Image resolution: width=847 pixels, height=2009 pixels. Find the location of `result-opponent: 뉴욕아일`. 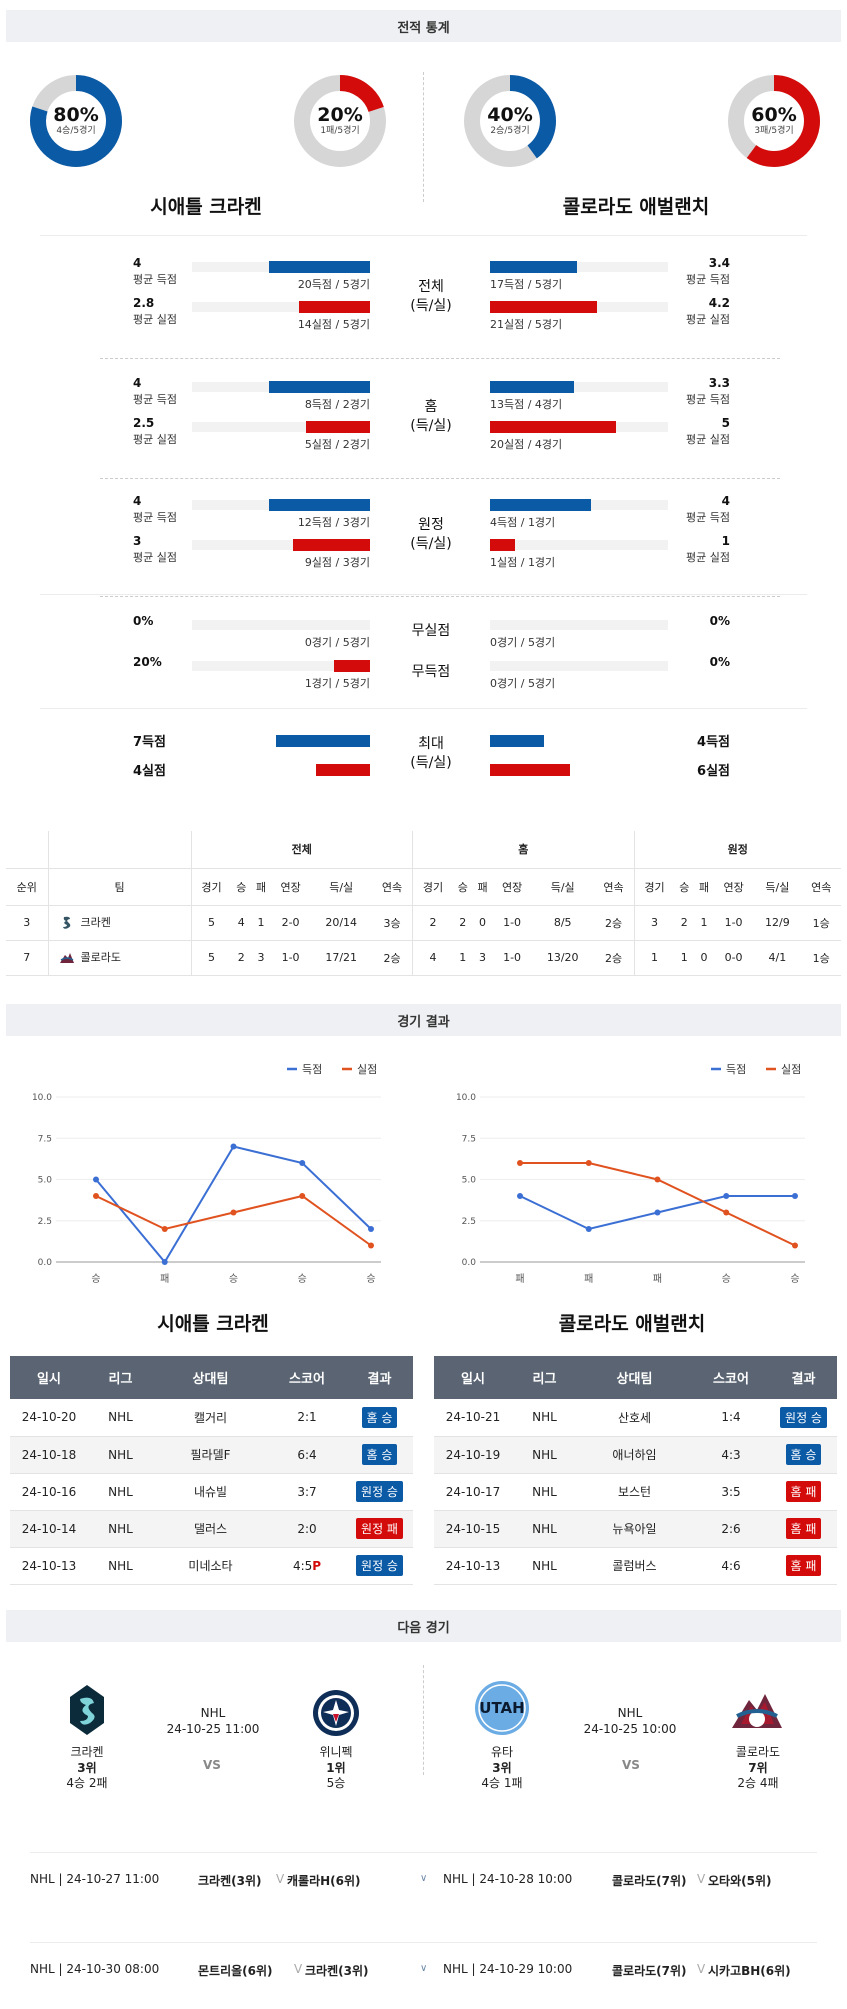

result-opponent: 뉴욕아일 is located at coordinates (634, 1529).